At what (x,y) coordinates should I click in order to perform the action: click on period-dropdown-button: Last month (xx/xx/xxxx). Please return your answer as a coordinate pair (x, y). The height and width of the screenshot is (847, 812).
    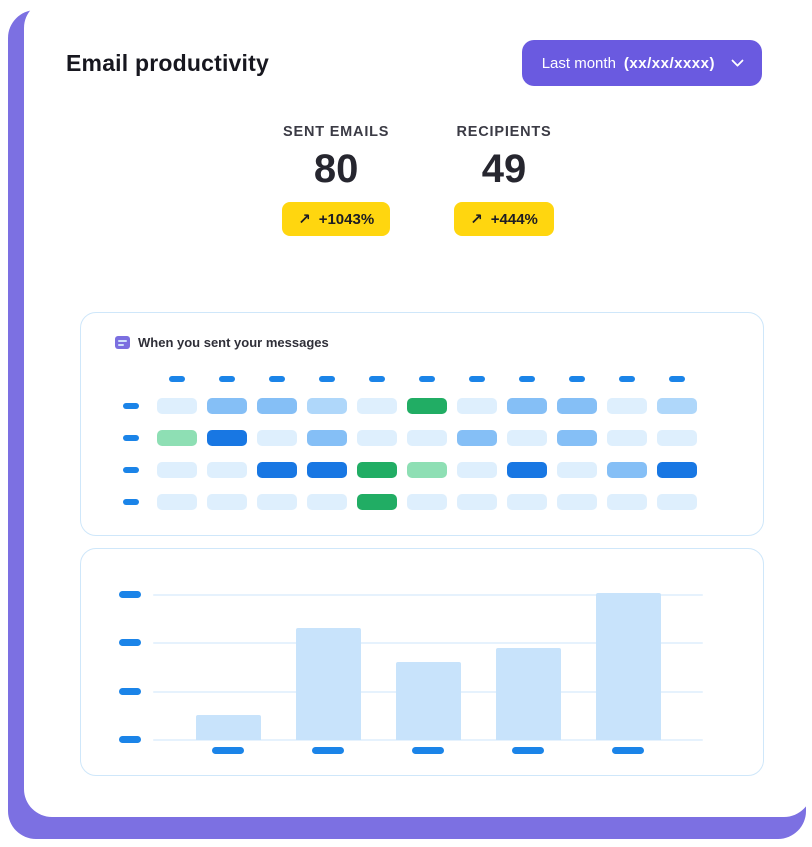
    Looking at the image, I should click on (641, 63).